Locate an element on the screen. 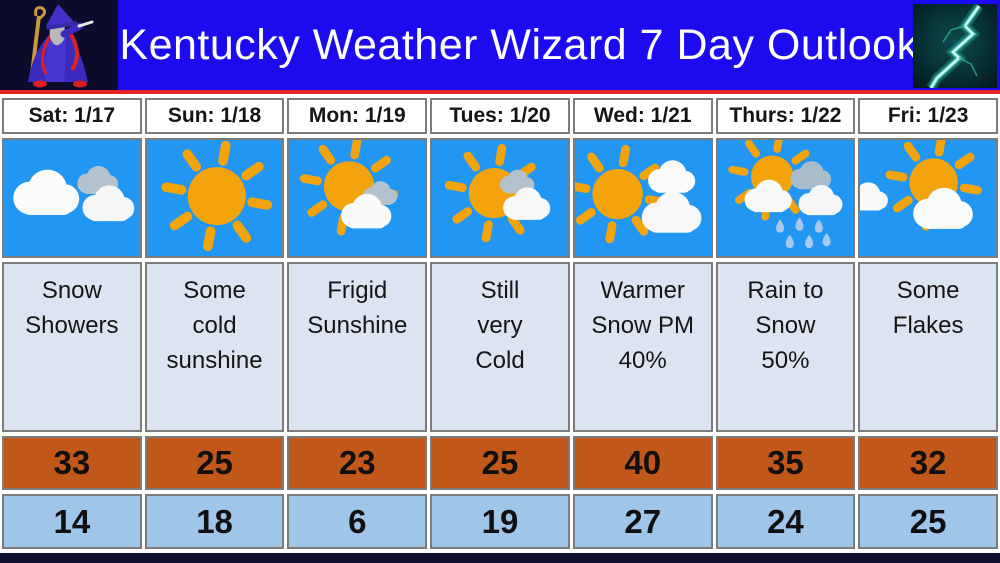  low-temp: 19 is located at coordinates (500, 521).